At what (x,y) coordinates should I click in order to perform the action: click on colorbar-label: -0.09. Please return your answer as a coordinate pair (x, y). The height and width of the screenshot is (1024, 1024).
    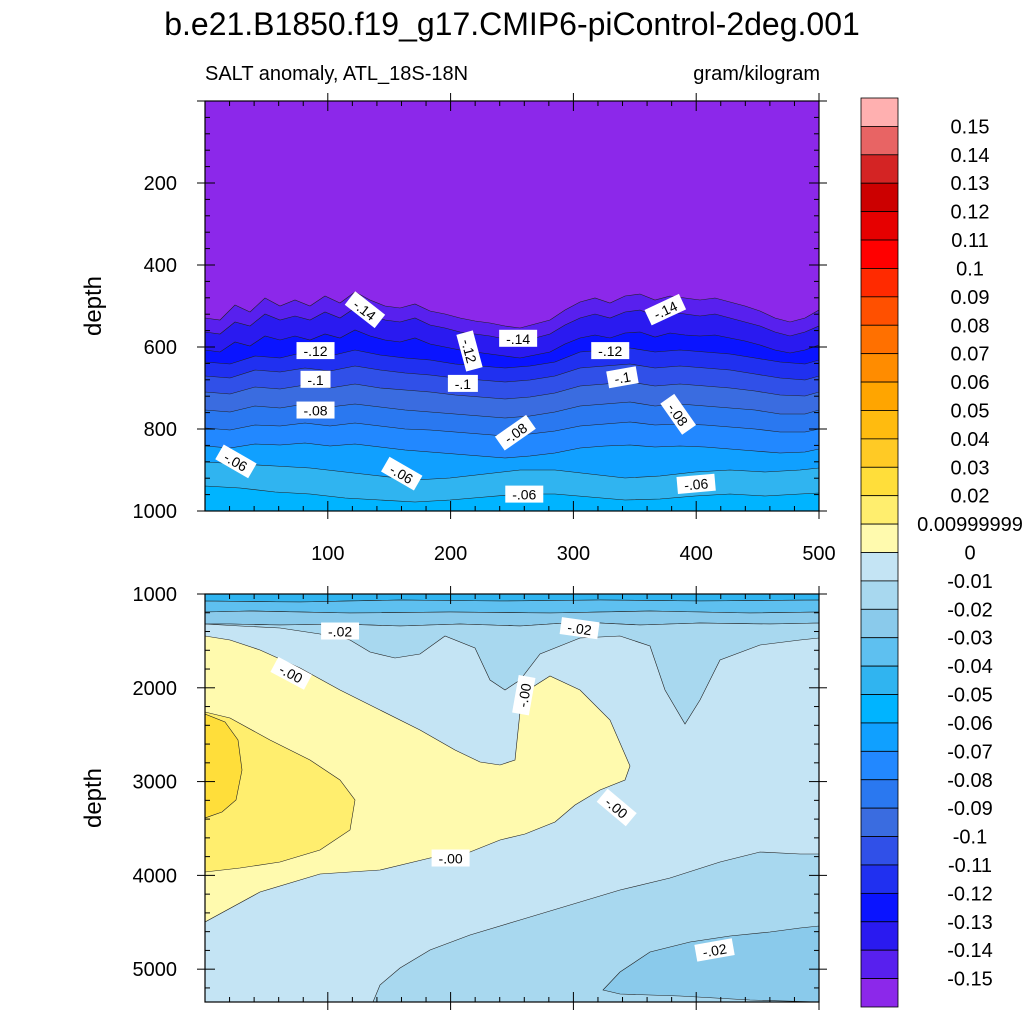
    Looking at the image, I should click on (970, 809).